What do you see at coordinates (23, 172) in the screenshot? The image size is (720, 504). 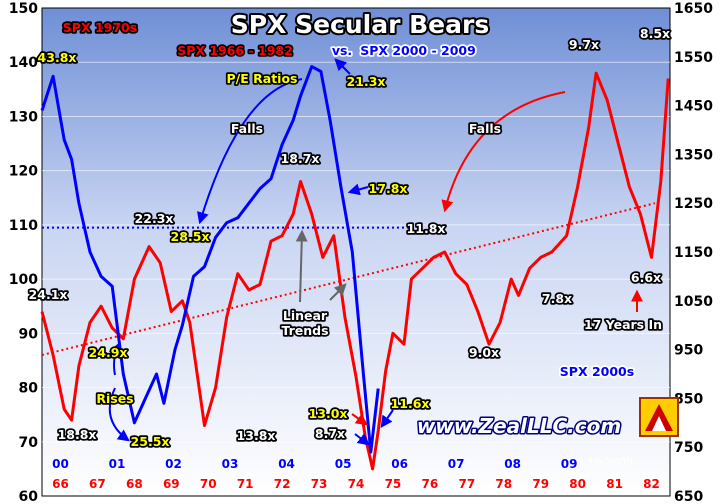 I see `y-left-tick-label: 120` at bounding box center [23, 172].